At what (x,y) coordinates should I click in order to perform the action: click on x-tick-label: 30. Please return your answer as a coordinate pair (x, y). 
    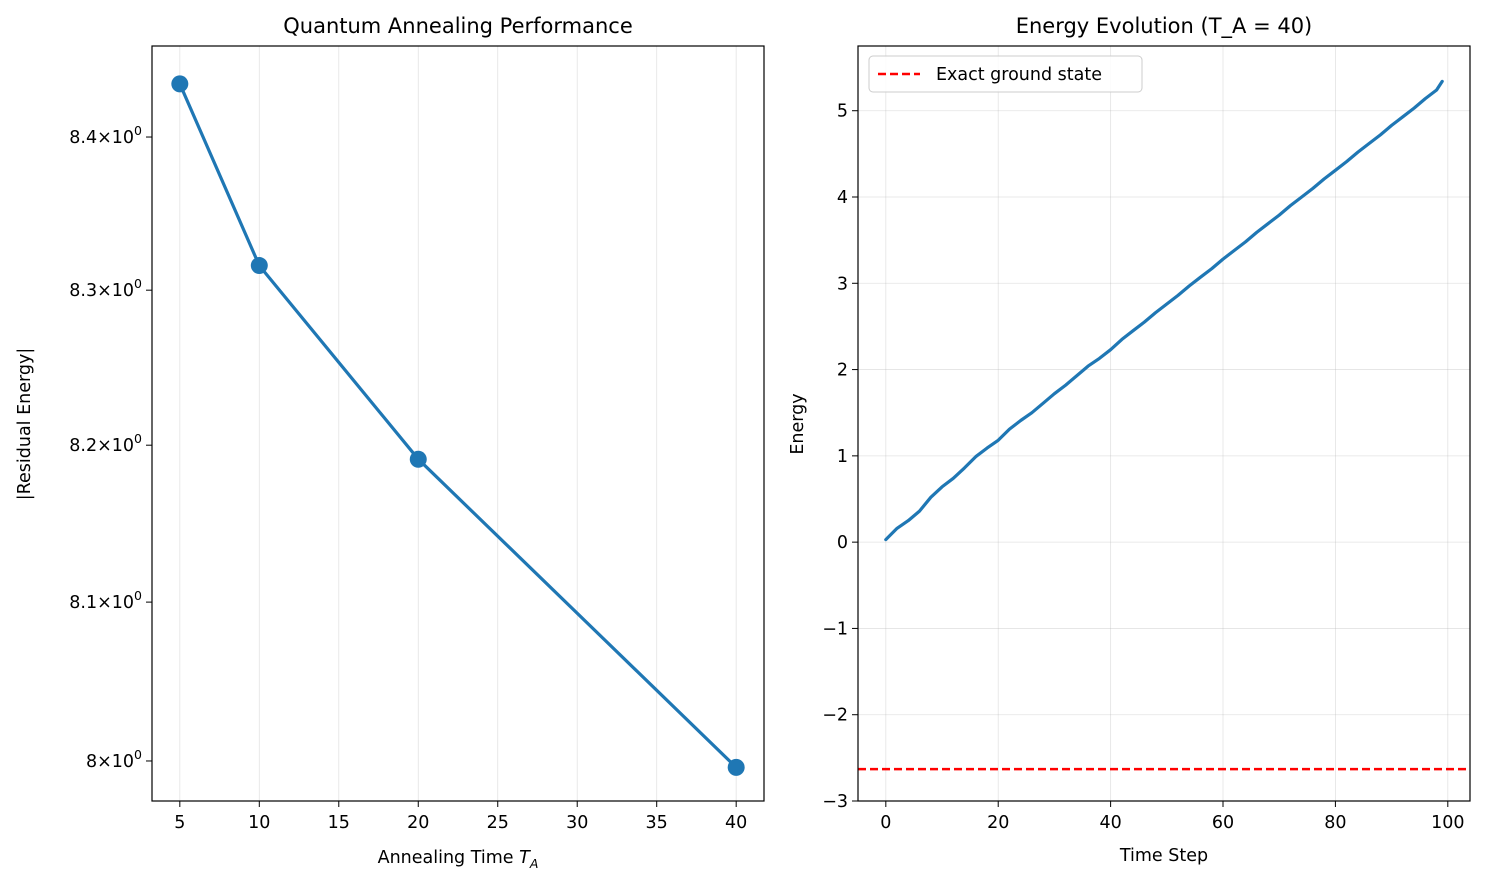
    Looking at the image, I should click on (577, 823).